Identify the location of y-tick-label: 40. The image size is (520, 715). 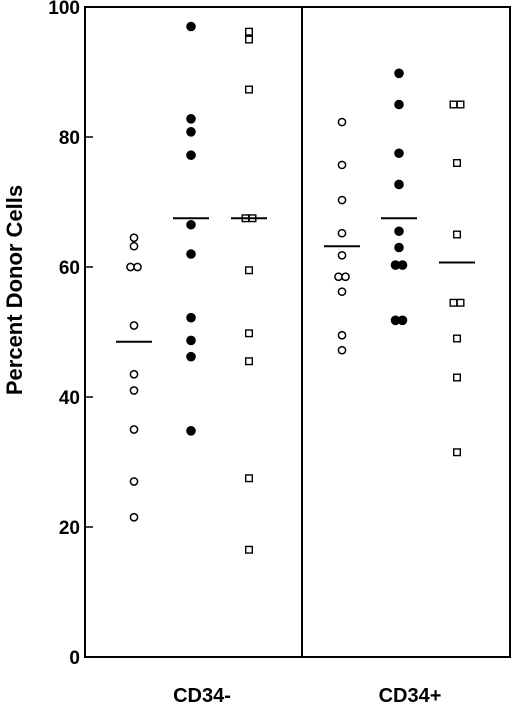
(69, 398).